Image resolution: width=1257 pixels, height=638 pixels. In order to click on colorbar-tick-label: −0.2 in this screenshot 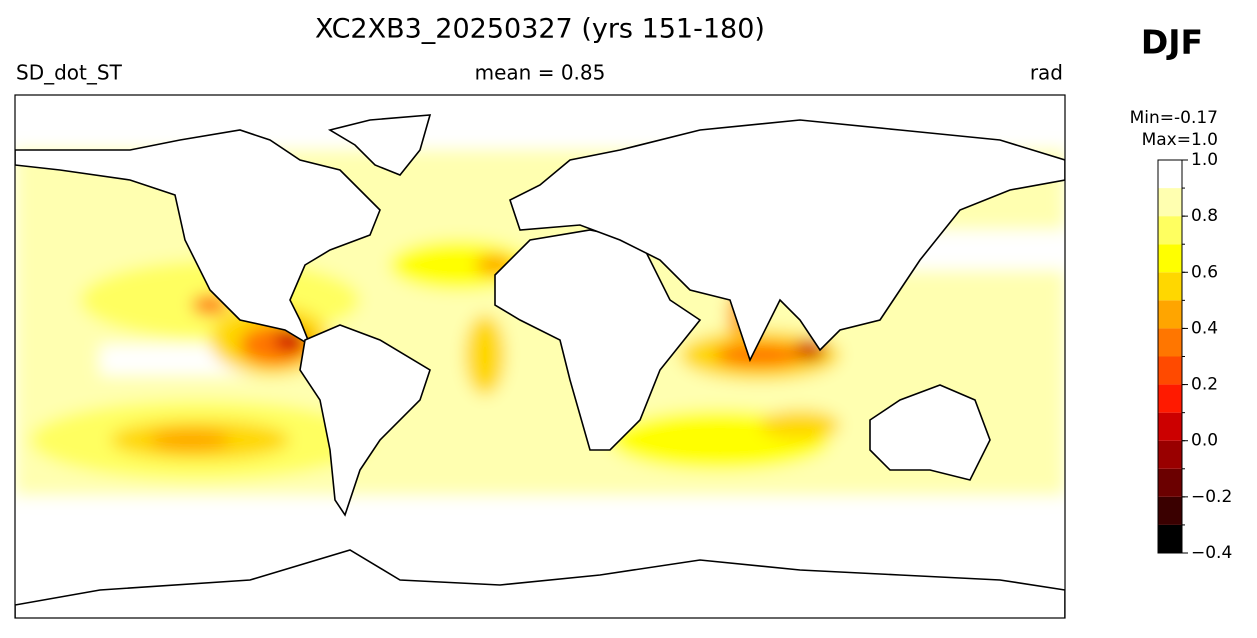, I will do `click(1211, 497)`.